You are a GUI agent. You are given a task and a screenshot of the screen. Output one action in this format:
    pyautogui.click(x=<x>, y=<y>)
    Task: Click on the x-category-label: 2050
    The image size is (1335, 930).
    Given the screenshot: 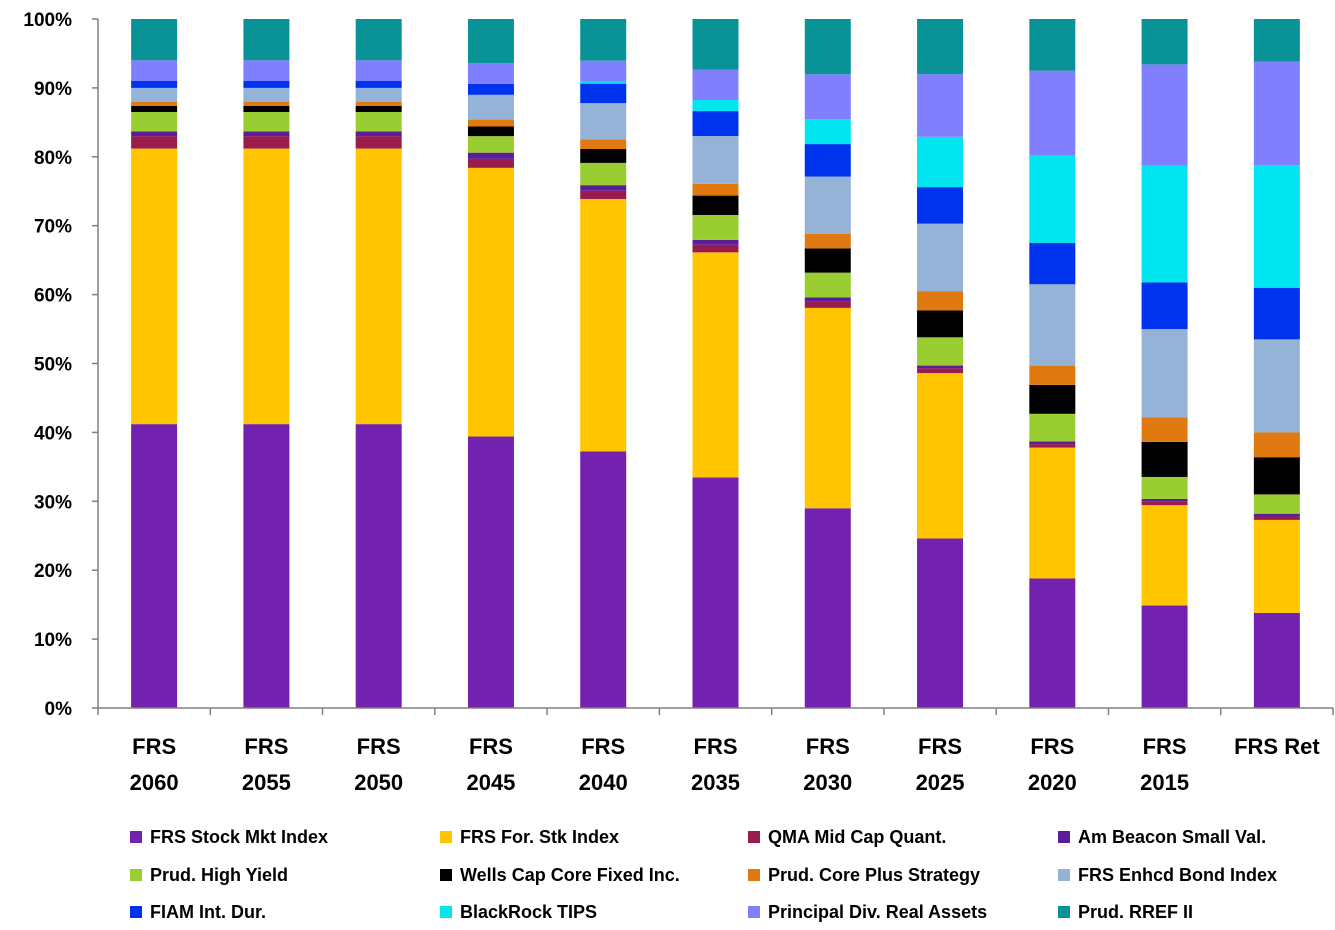 What is the action you would take?
    pyautogui.click(x=378, y=782)
    